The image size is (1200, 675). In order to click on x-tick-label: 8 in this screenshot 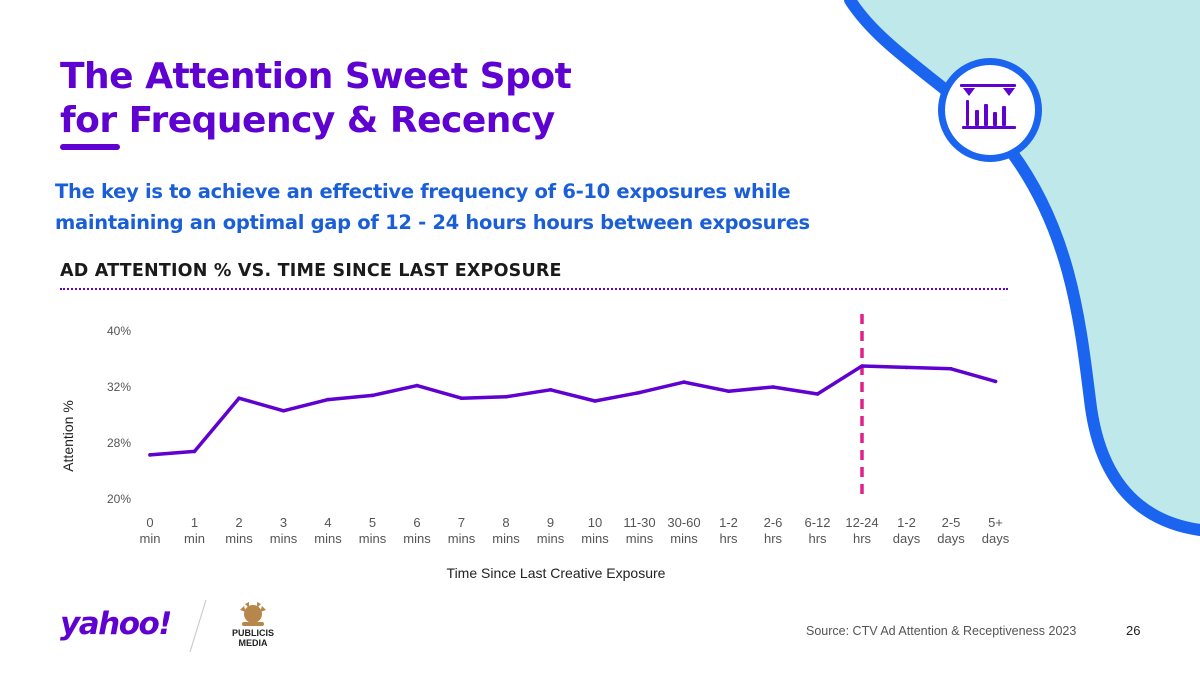, I will do `click(505, 522)`.